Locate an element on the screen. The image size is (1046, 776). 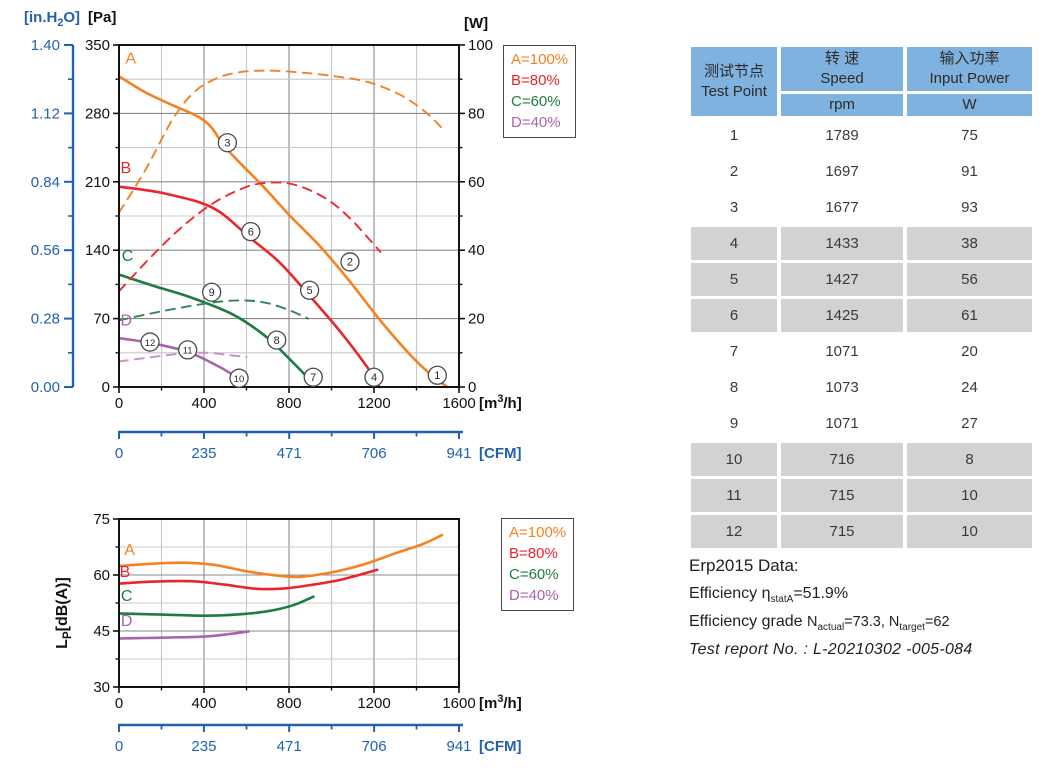
svg-text: 235 is located at coordinates (203, 453).